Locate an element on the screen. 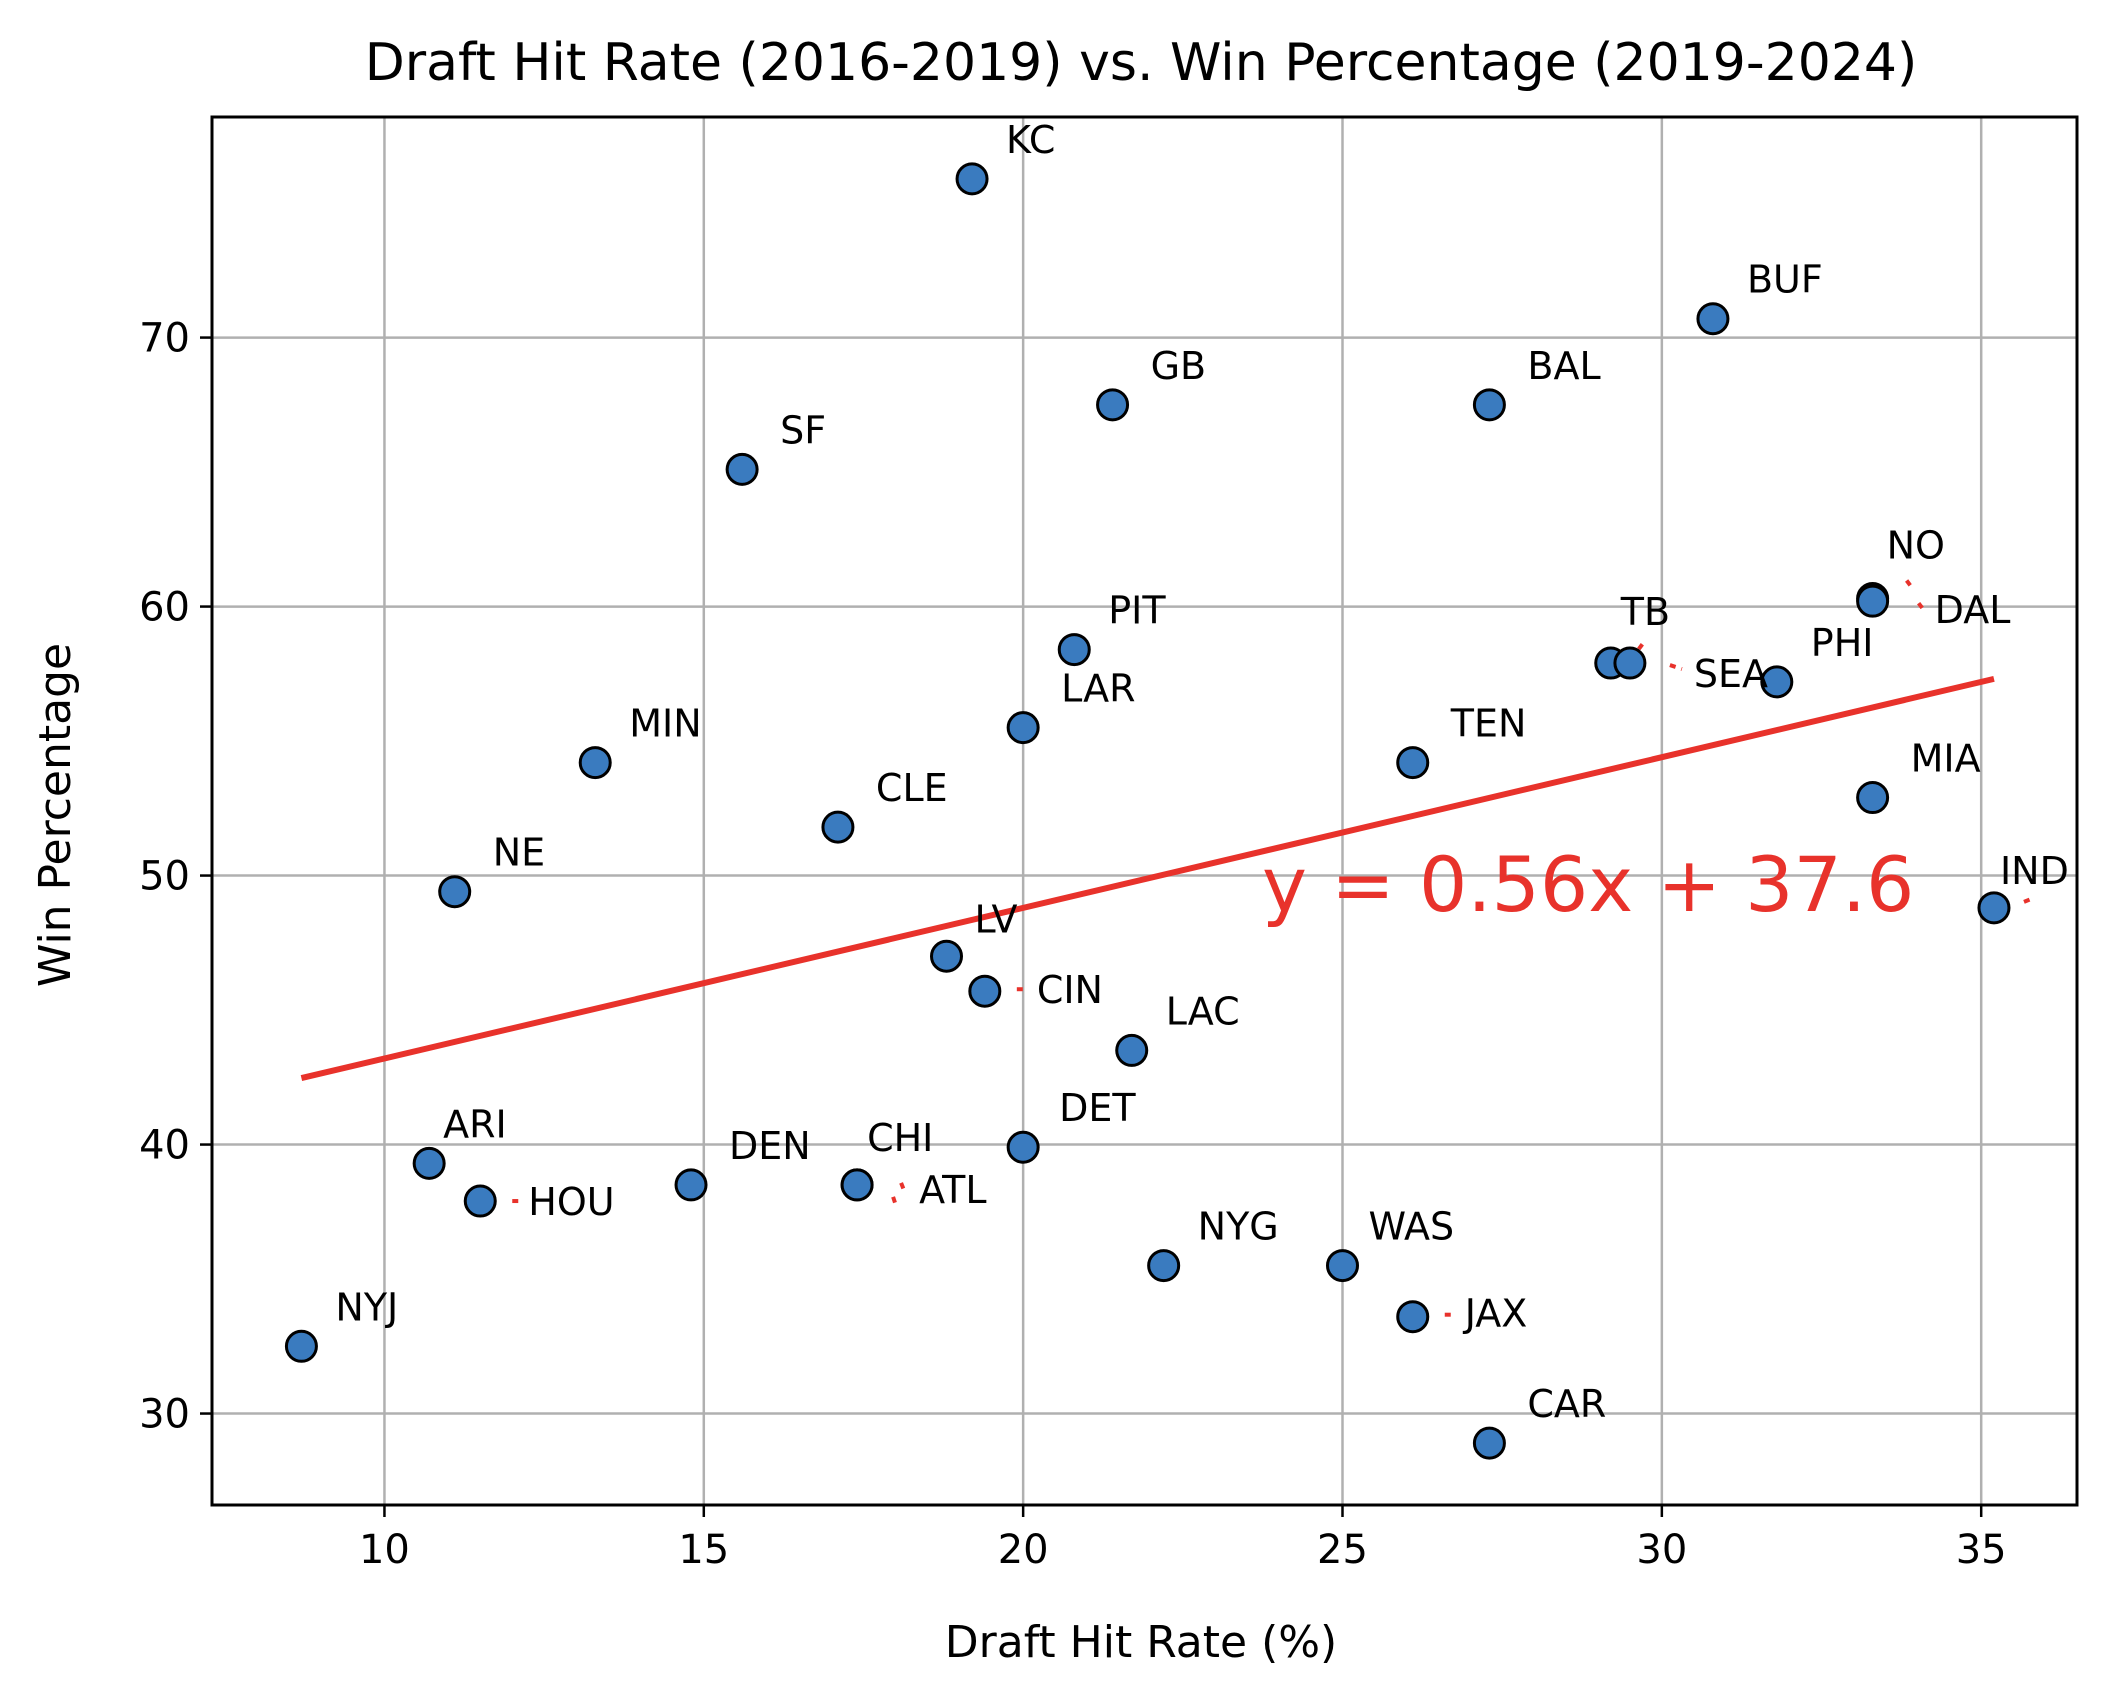 The width and height of the screenshot is (2110, 1698). data-point-ari is located at coordinates (429, 1163).